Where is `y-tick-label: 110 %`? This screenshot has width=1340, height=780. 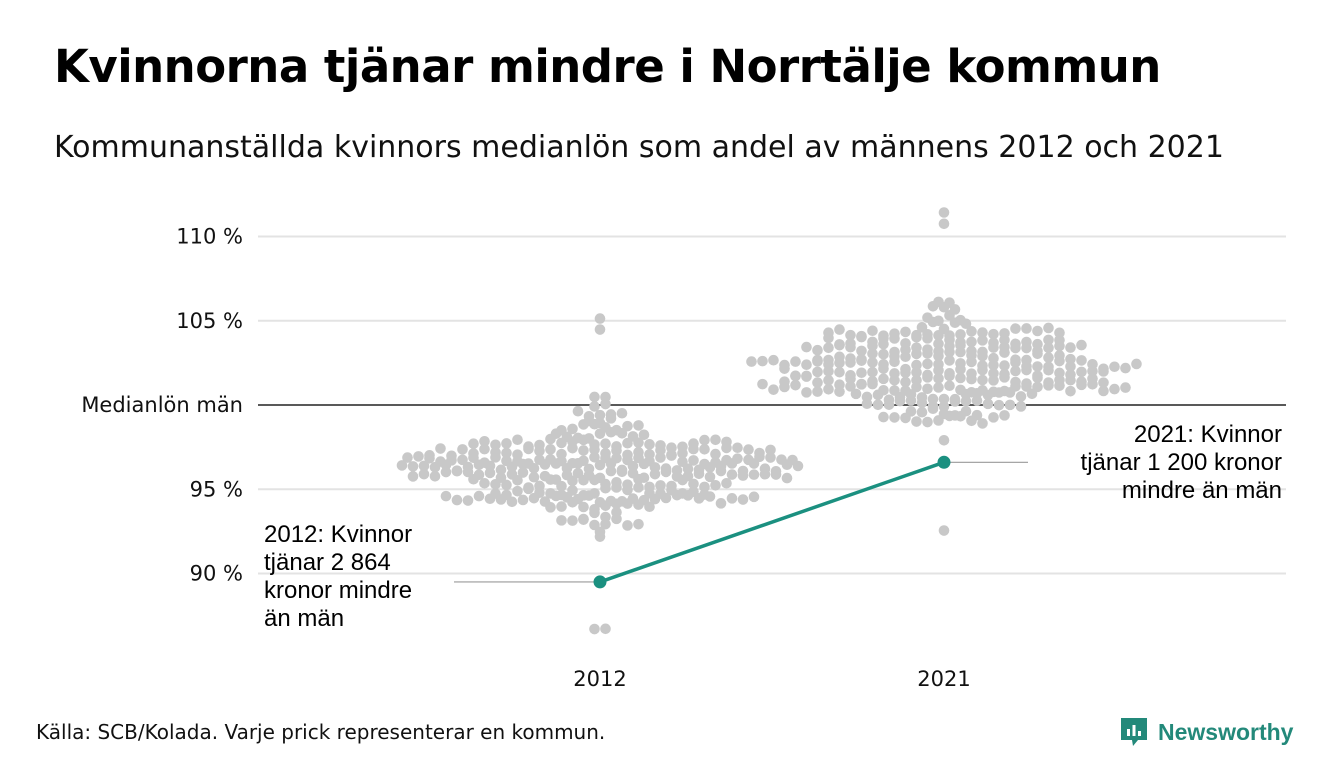
y-tick-label: 110 % is located at coordinates (209, 237).